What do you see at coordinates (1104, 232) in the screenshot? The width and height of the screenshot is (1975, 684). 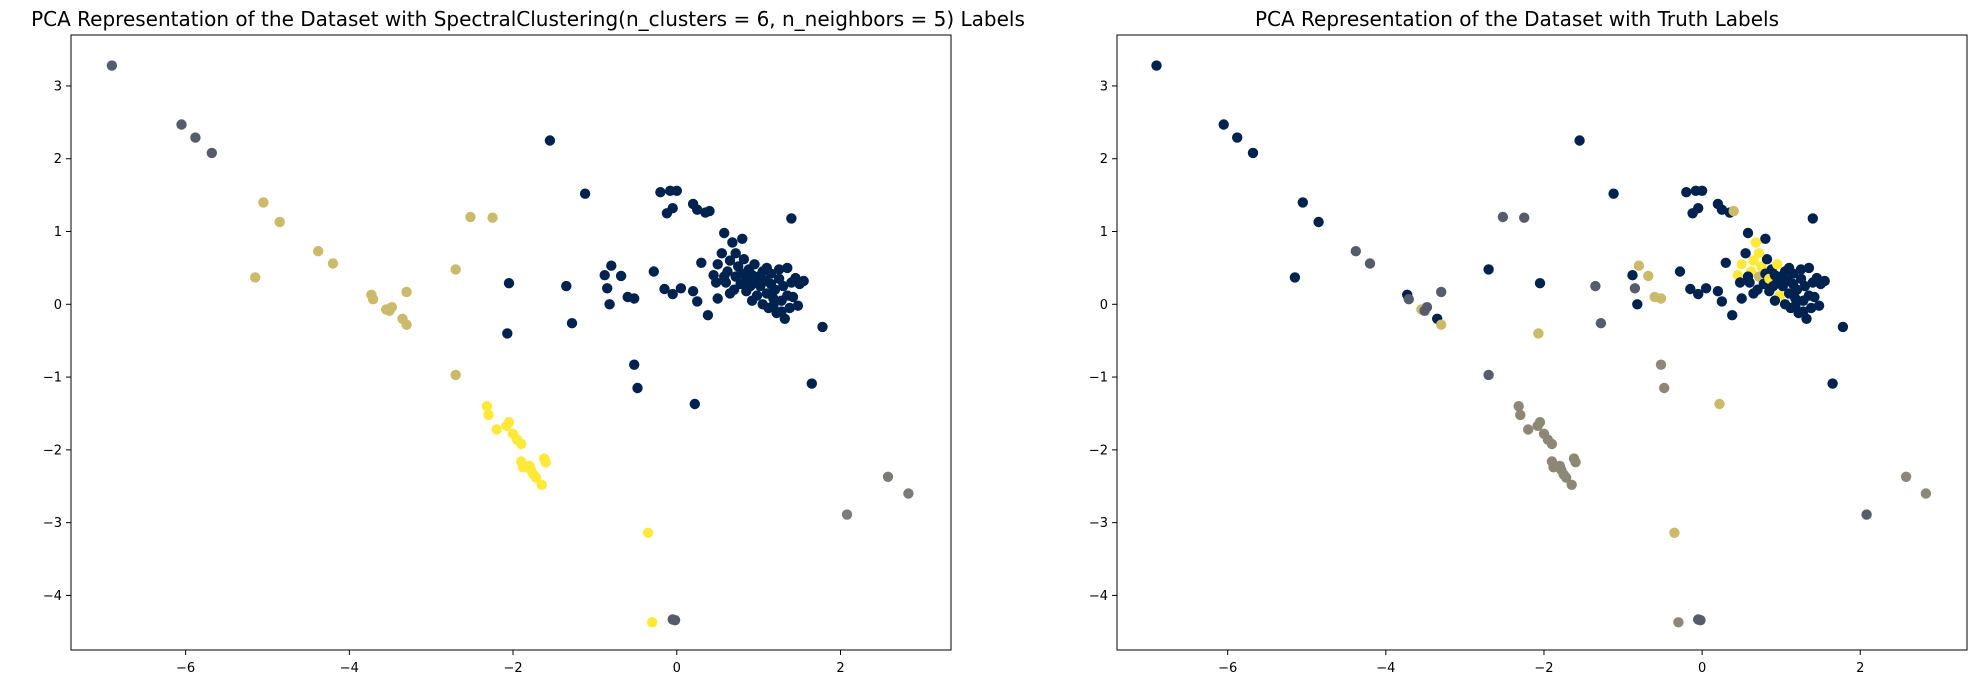 I see `y-tick-label: 1` at bounding box center [1104, 232].